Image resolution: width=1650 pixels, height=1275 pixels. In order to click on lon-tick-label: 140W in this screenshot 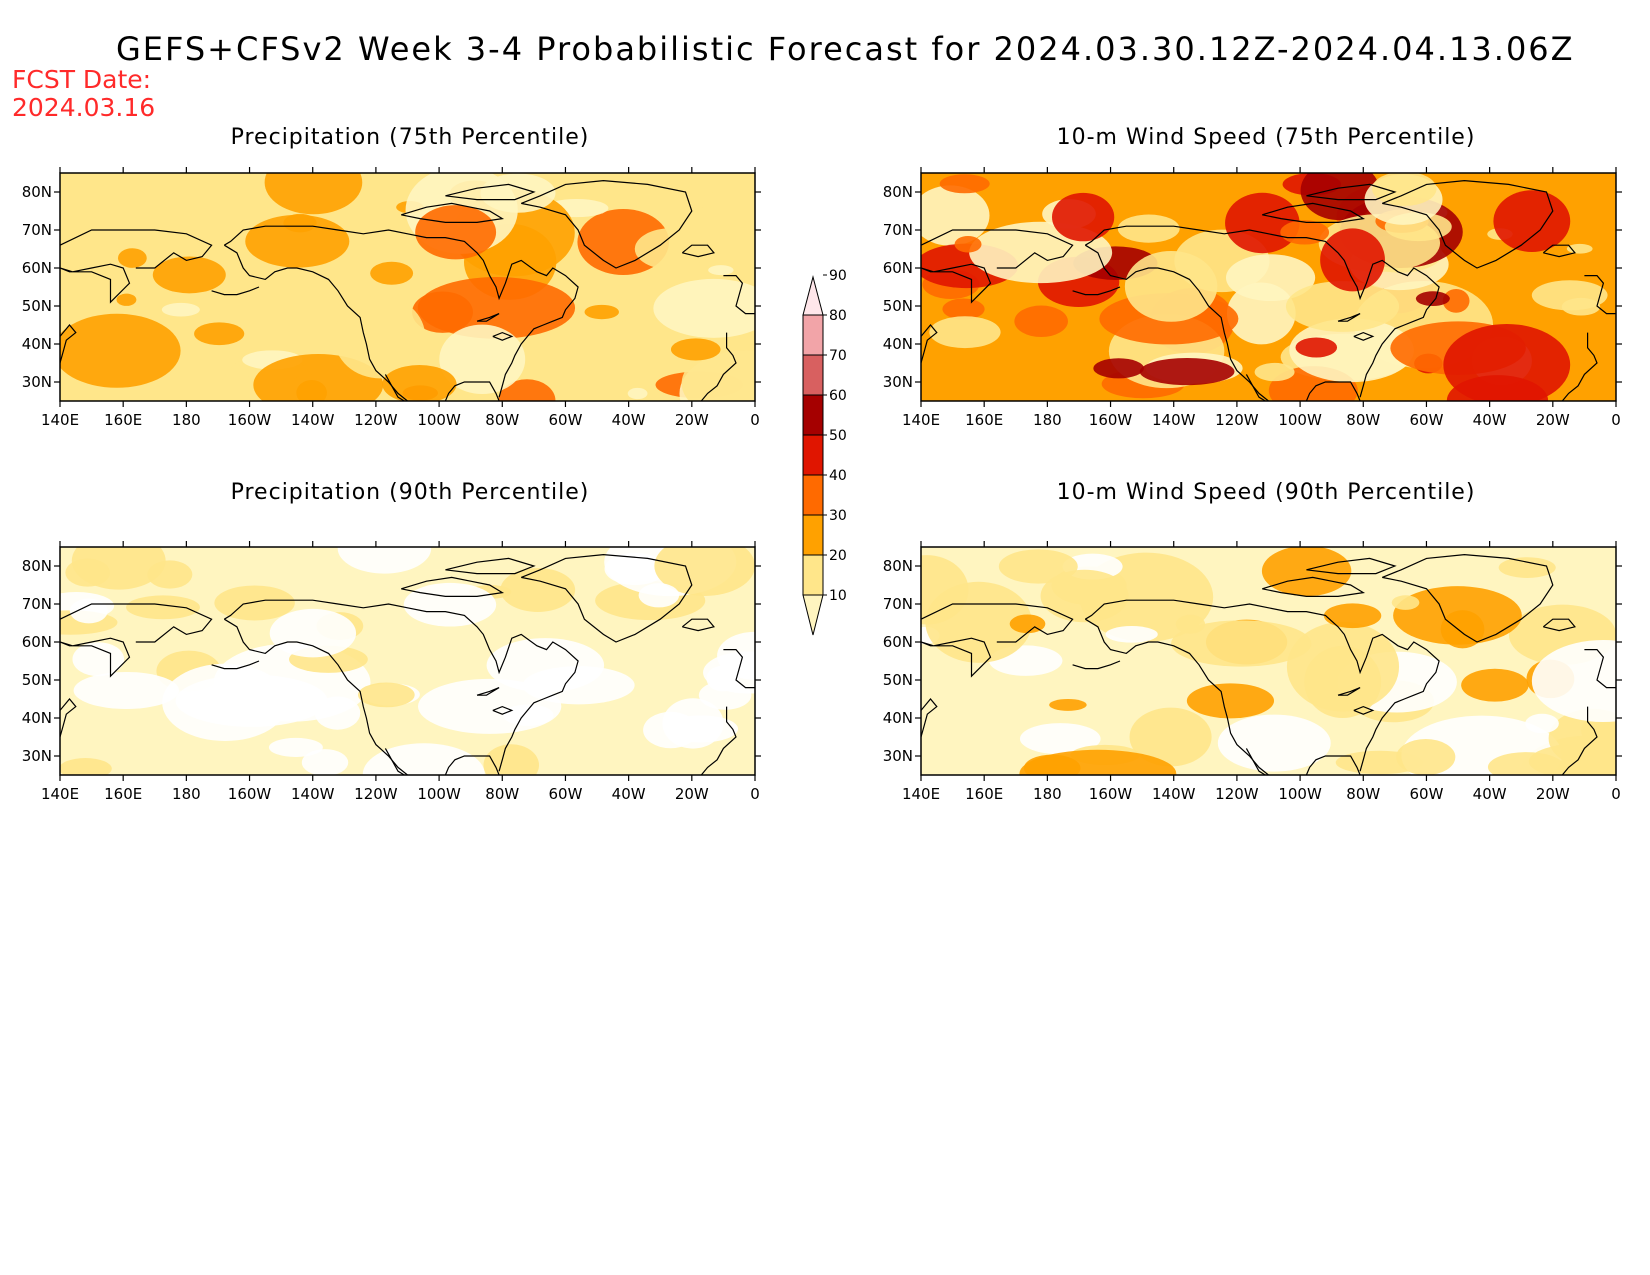, I will do `click(1174, 794)`.